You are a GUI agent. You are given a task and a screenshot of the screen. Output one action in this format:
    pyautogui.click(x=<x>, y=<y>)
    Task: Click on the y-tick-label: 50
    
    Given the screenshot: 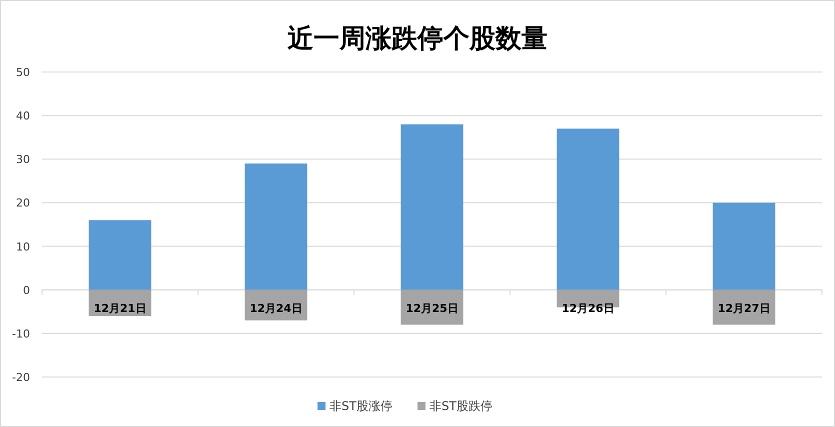 What is the action you would take?
    pyautogui.click(x=23, y=72)
    